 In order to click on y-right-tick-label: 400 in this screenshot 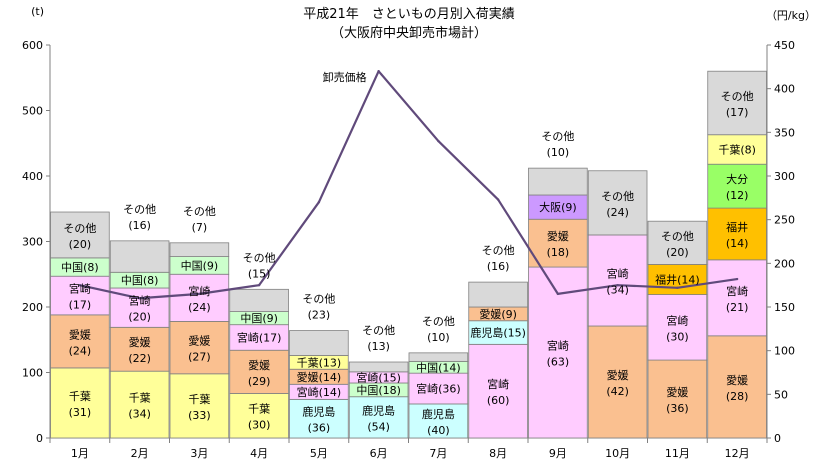, I will do `click(784, 89)`.